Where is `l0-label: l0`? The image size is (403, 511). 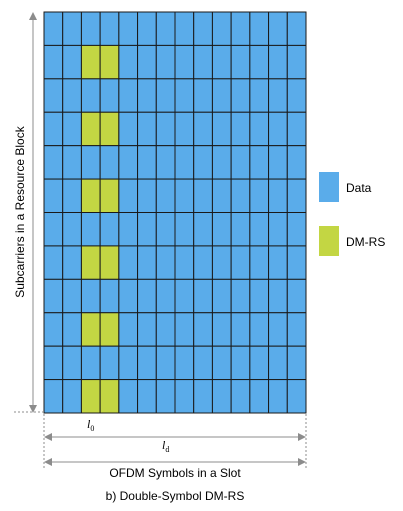 l0-label: l0 is located at coordinates (90, 425).